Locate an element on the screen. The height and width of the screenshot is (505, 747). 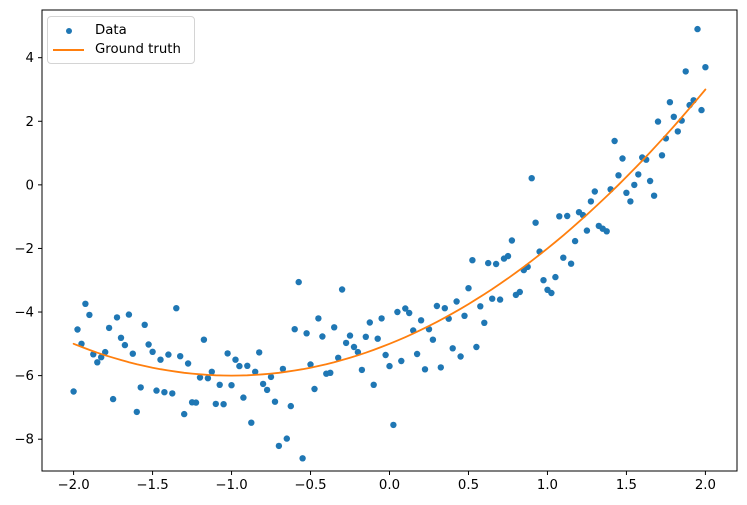
x-tick-label: 0.5 is located at coordinates (468, 485).